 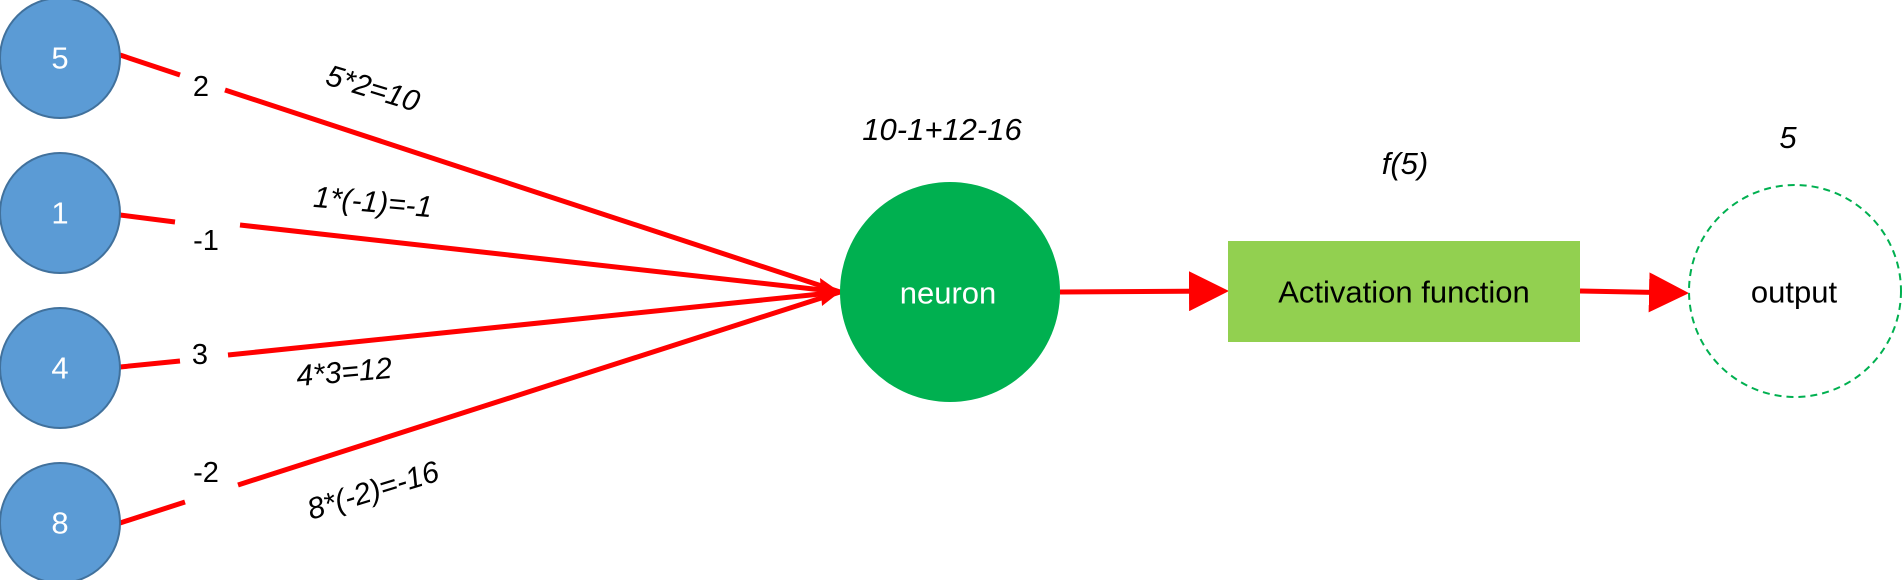 I want to click on input-value-2: 1, so click(x=59, y=213).